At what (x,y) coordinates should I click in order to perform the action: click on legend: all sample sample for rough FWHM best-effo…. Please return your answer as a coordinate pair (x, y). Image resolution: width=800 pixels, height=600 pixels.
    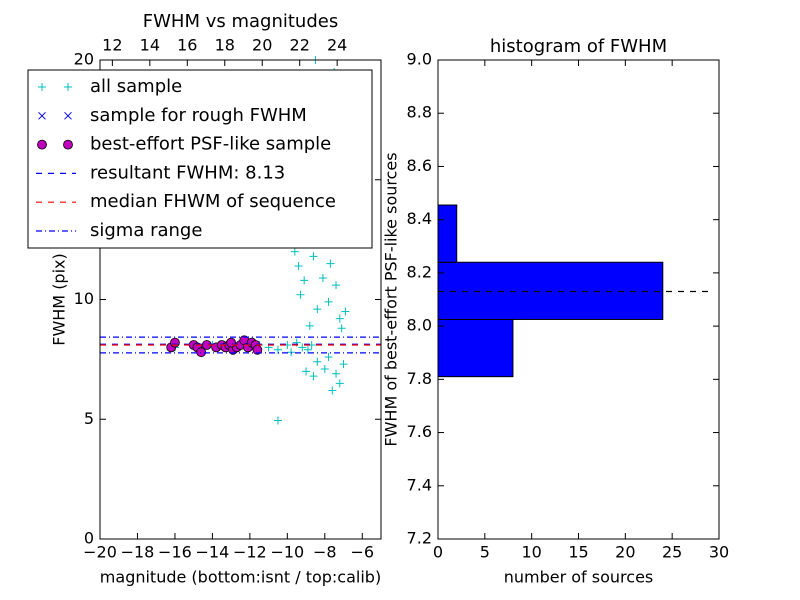
    Looking at the image, I should click on (200, 159).